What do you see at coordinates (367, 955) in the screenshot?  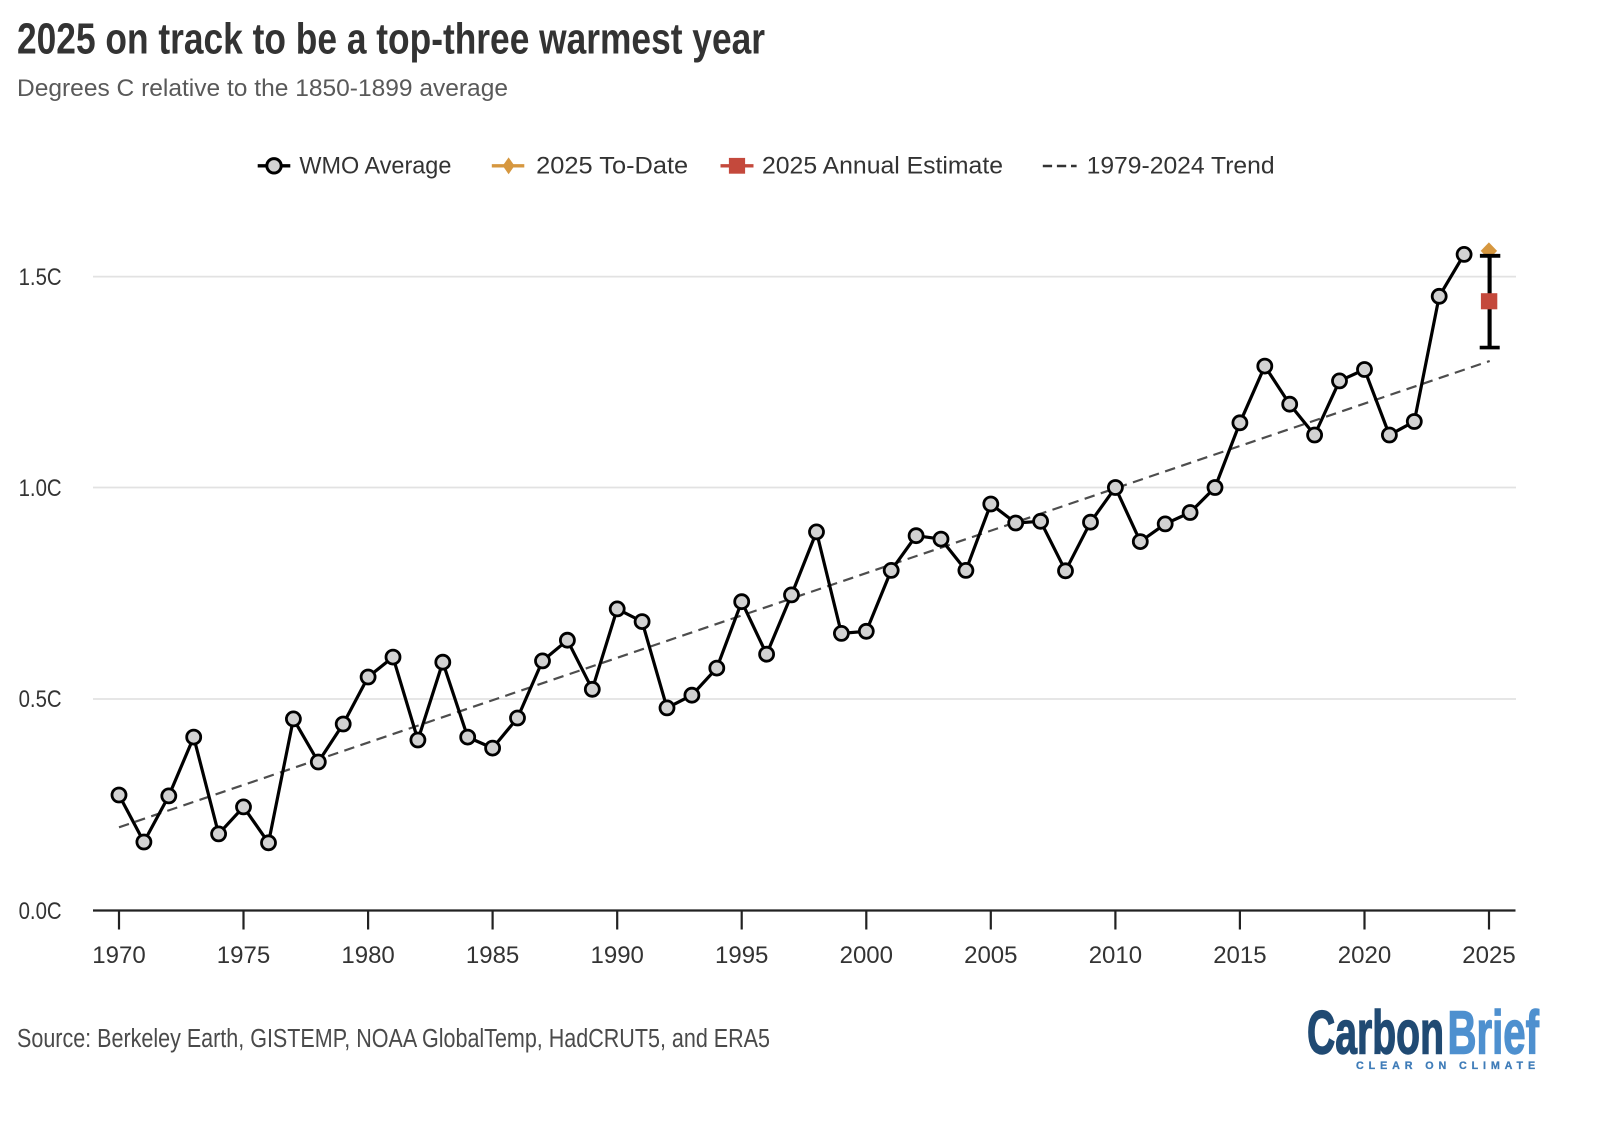 I see `svg-text: 1980` at bounding box center [367, 955].